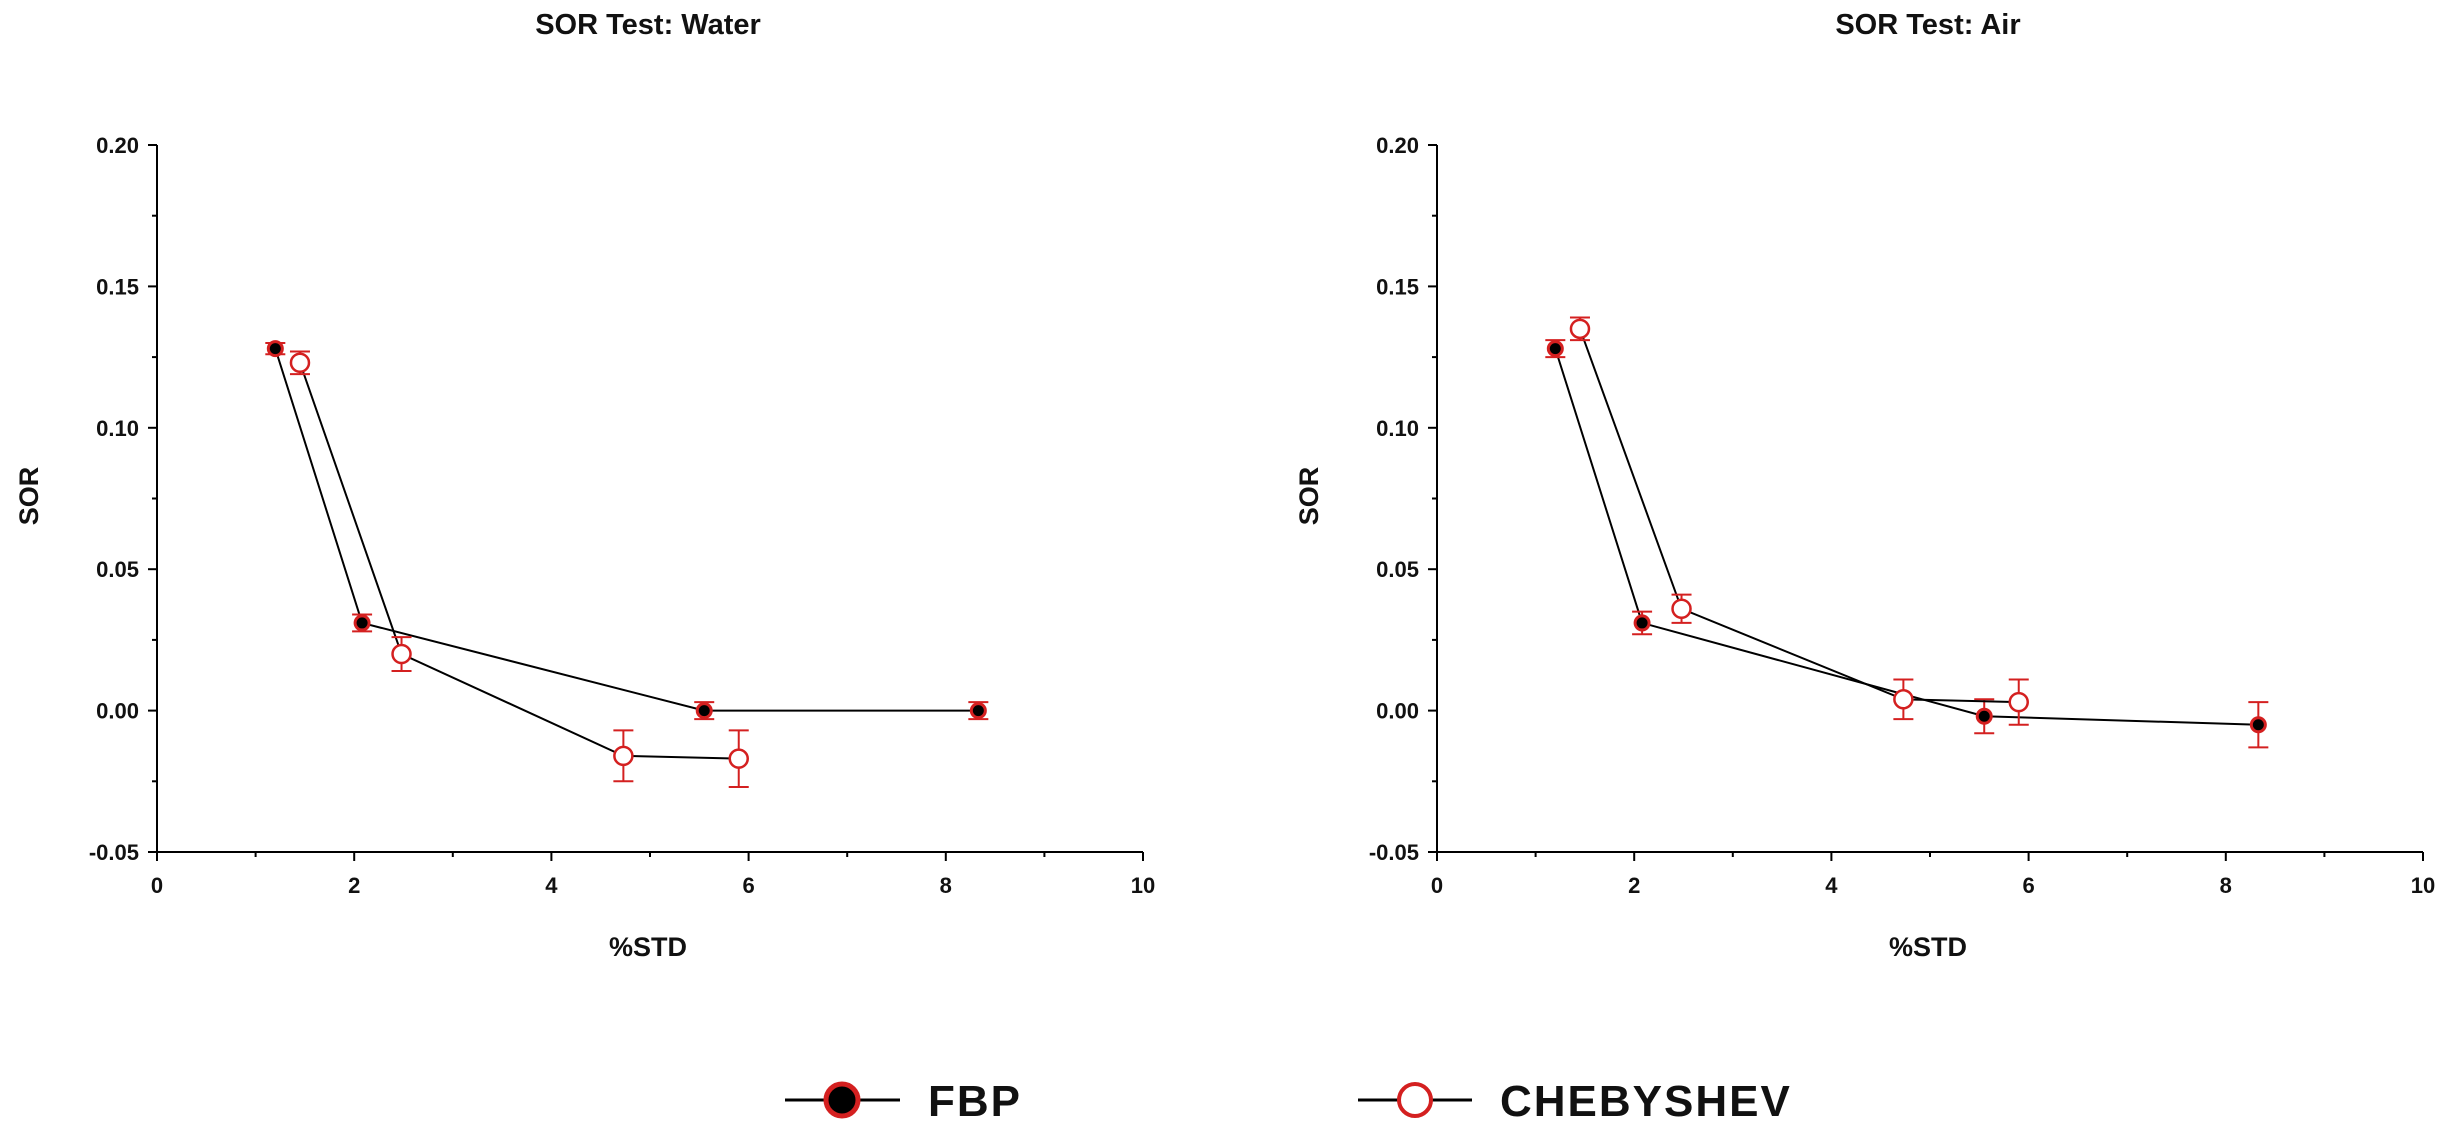 The width and height of the screenshot is (2438, 1137). What do you see at coordinates (1927, 25) in the screenshot?
I see `chart-title: SOR Test: Air` at bounding box center [1927, 25].